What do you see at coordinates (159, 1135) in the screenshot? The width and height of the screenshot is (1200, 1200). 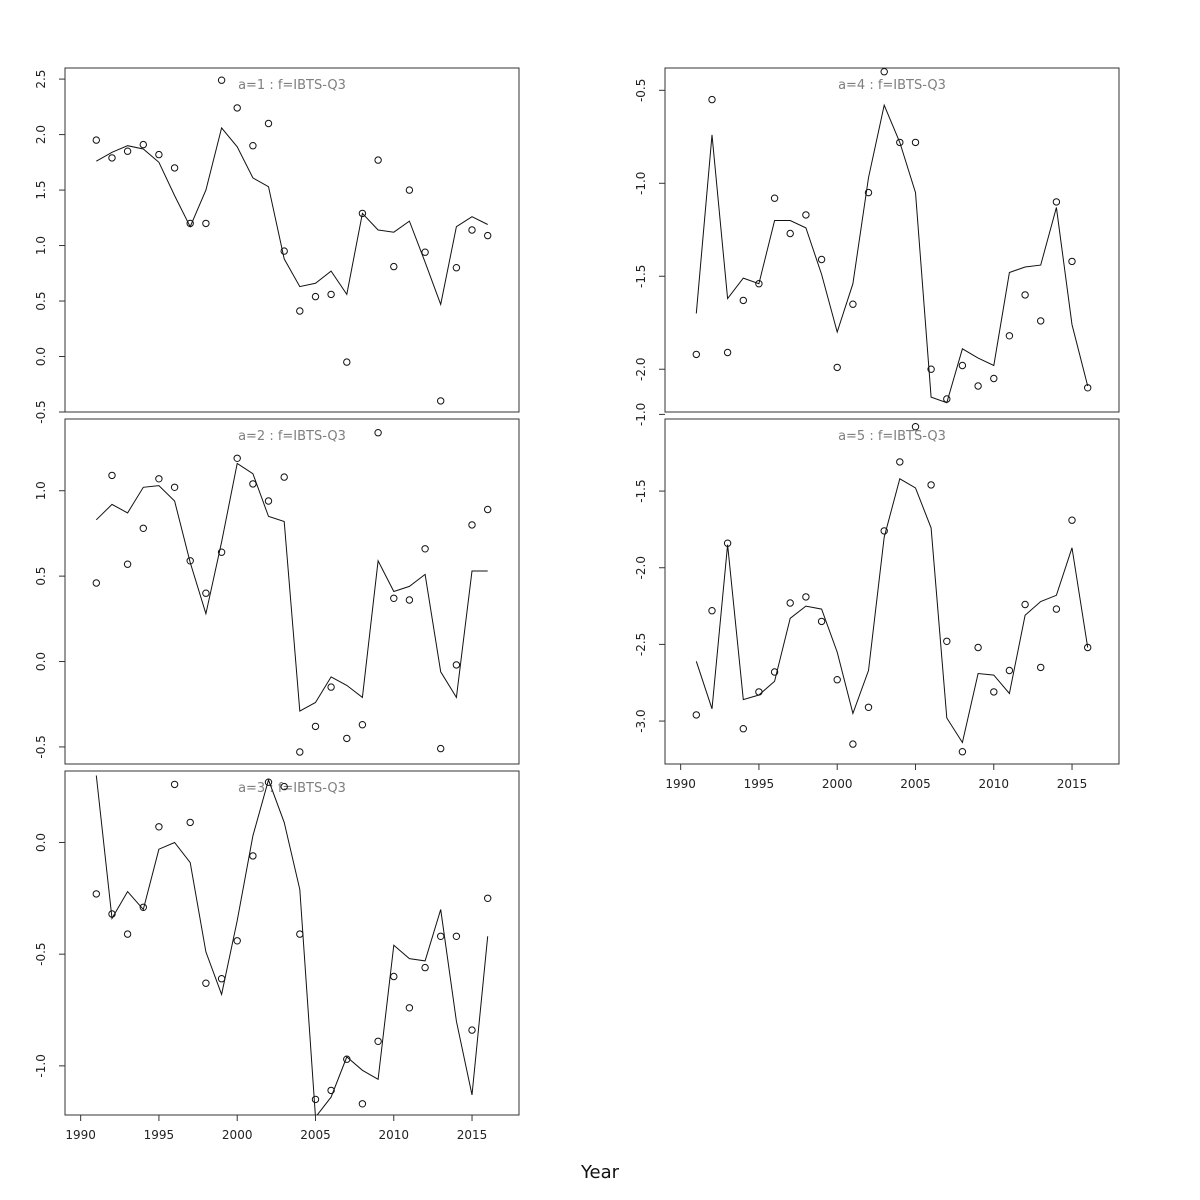 I see `x-tick-label: 1995` at bounding box center [159, 1135].